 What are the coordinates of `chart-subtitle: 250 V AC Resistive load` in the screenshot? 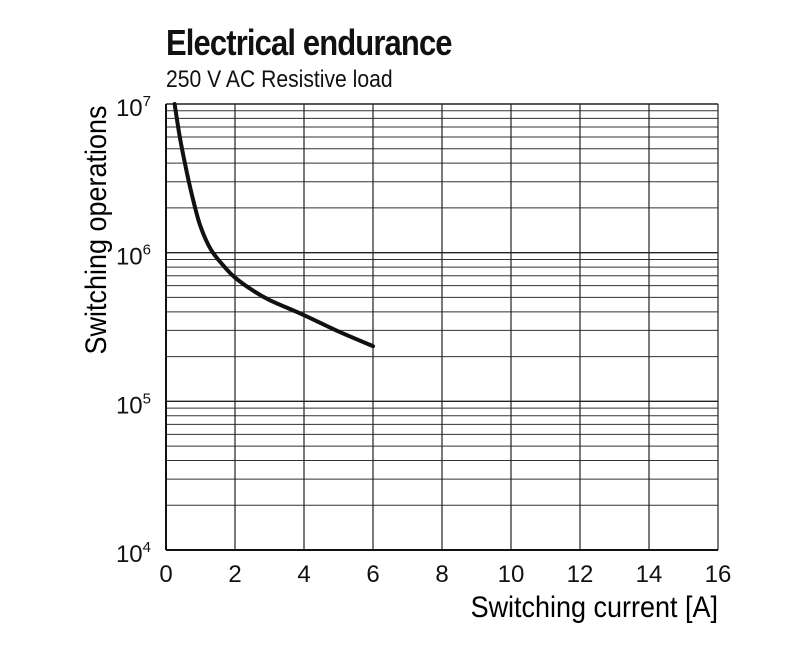 It's located at (279, 79).